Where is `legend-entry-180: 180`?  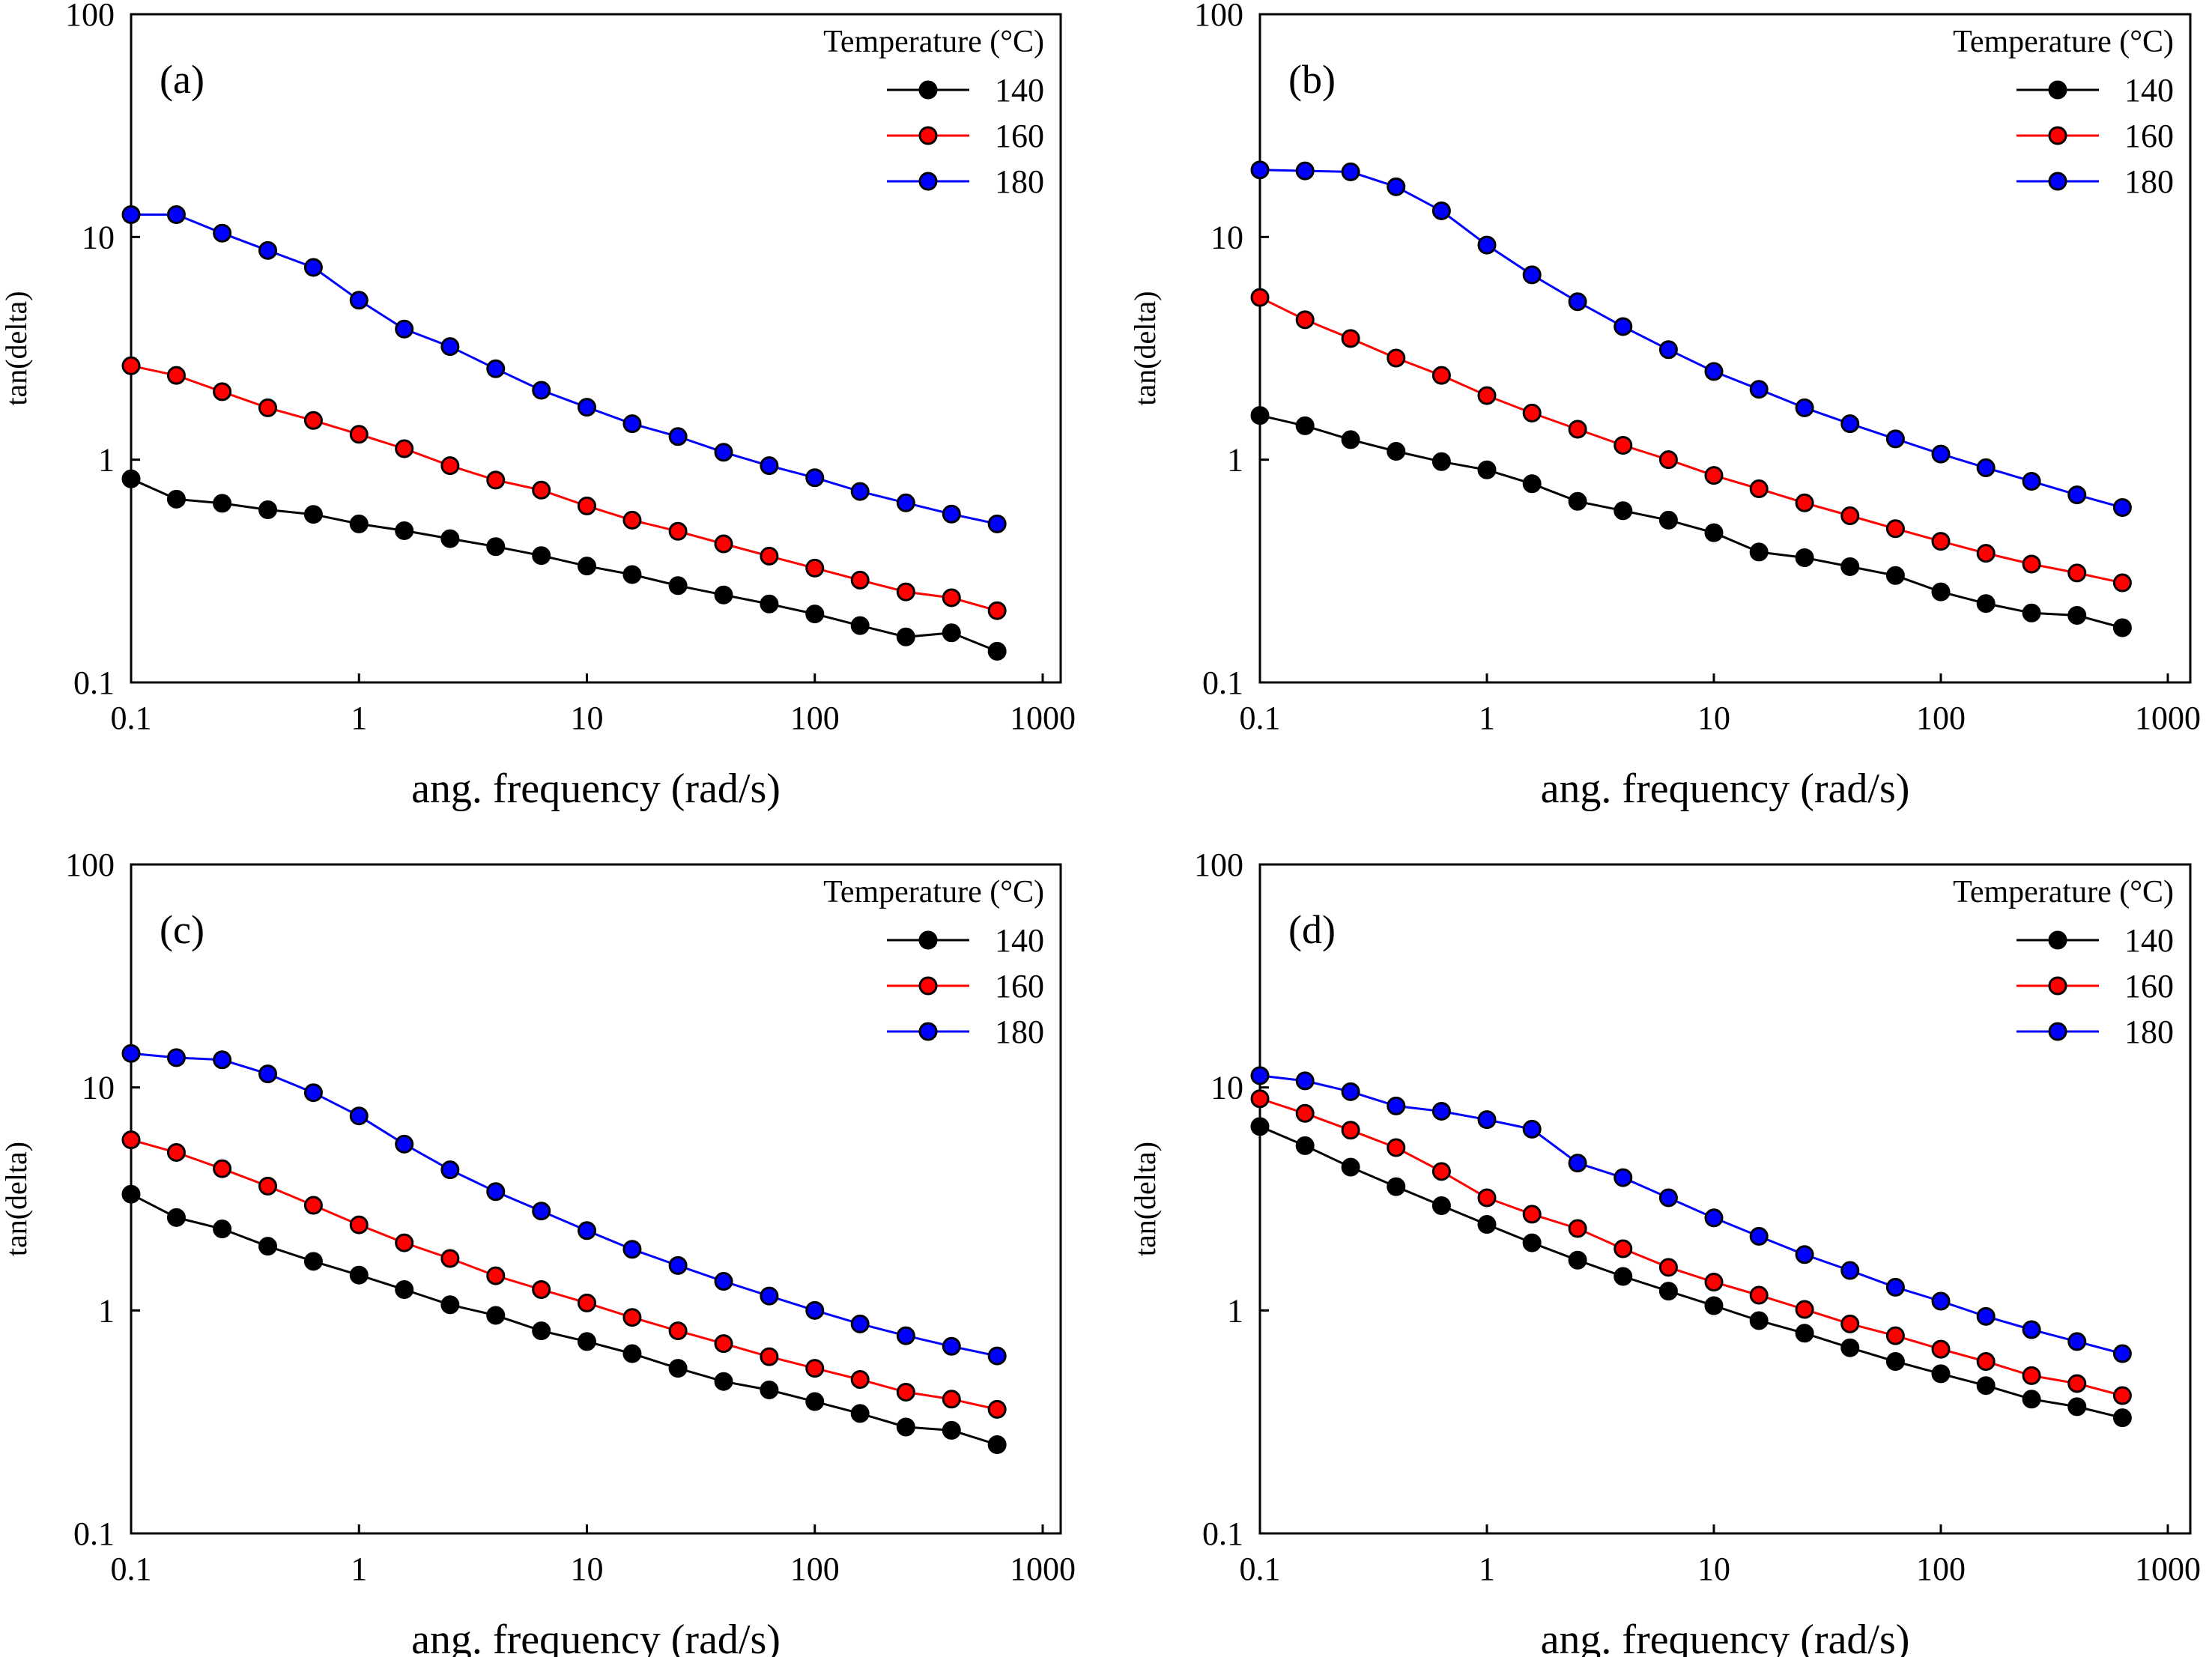
legend-entry-180: 180 is located at coordinates (2149, 1032).